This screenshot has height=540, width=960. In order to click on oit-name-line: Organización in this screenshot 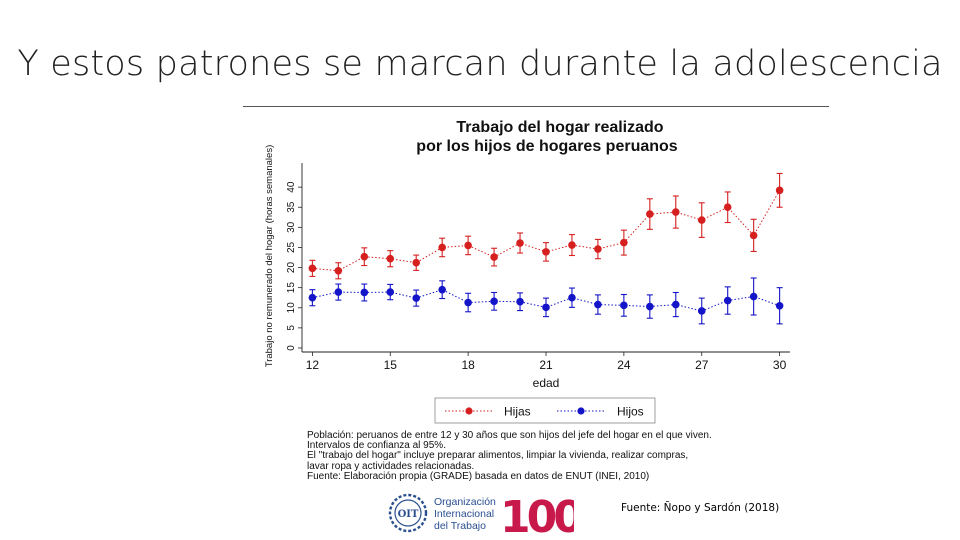, I will do `click(465, 502)`.